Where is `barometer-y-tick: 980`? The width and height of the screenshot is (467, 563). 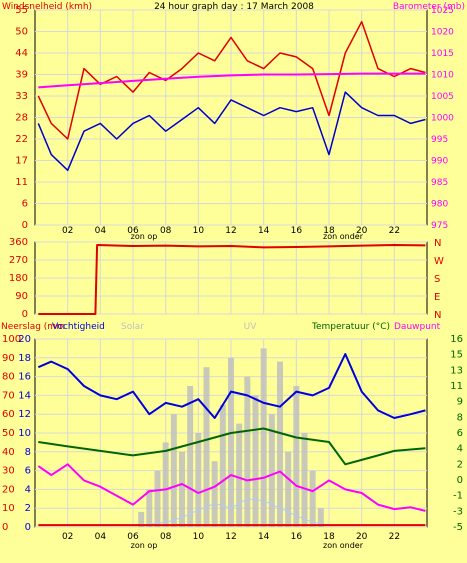
barometer-y-tick: 980 is located at coordinates (439, 205).